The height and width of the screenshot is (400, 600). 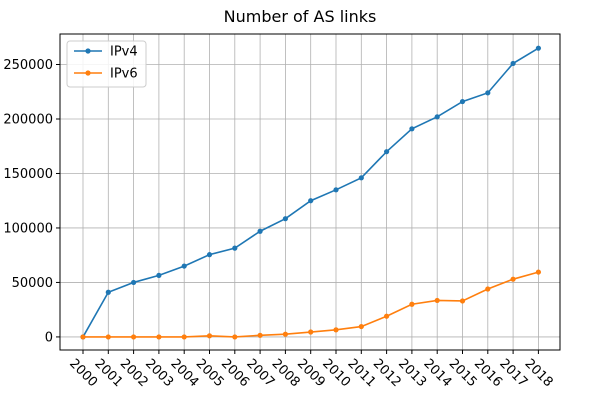 I want to click on x-tick-label: 2000, so click(x=83, y=373).